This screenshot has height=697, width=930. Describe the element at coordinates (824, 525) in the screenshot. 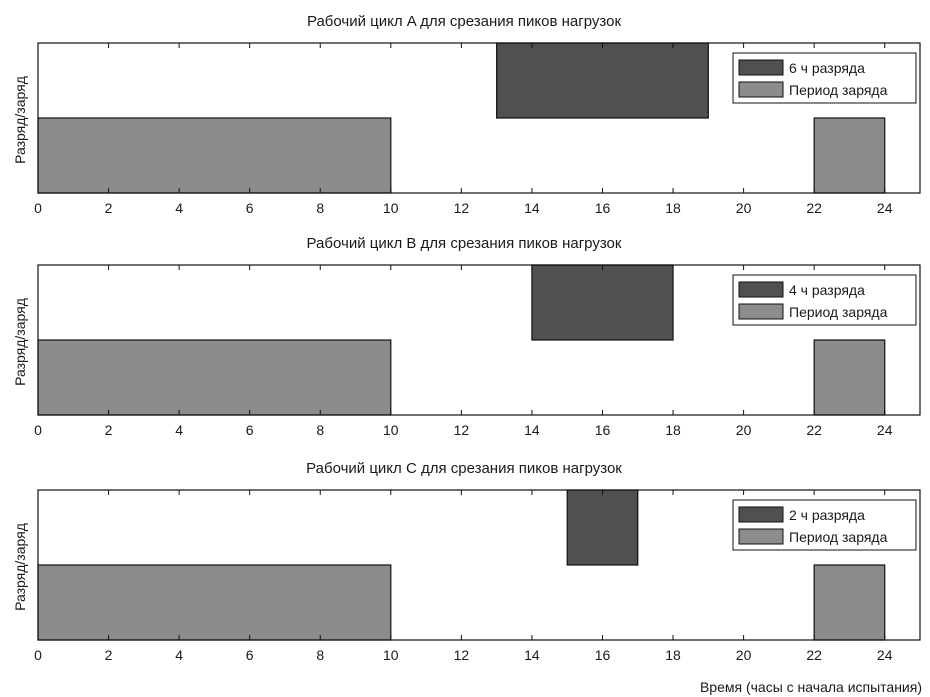

I see `legend: 2 ч разряда Период заряда` at that location.